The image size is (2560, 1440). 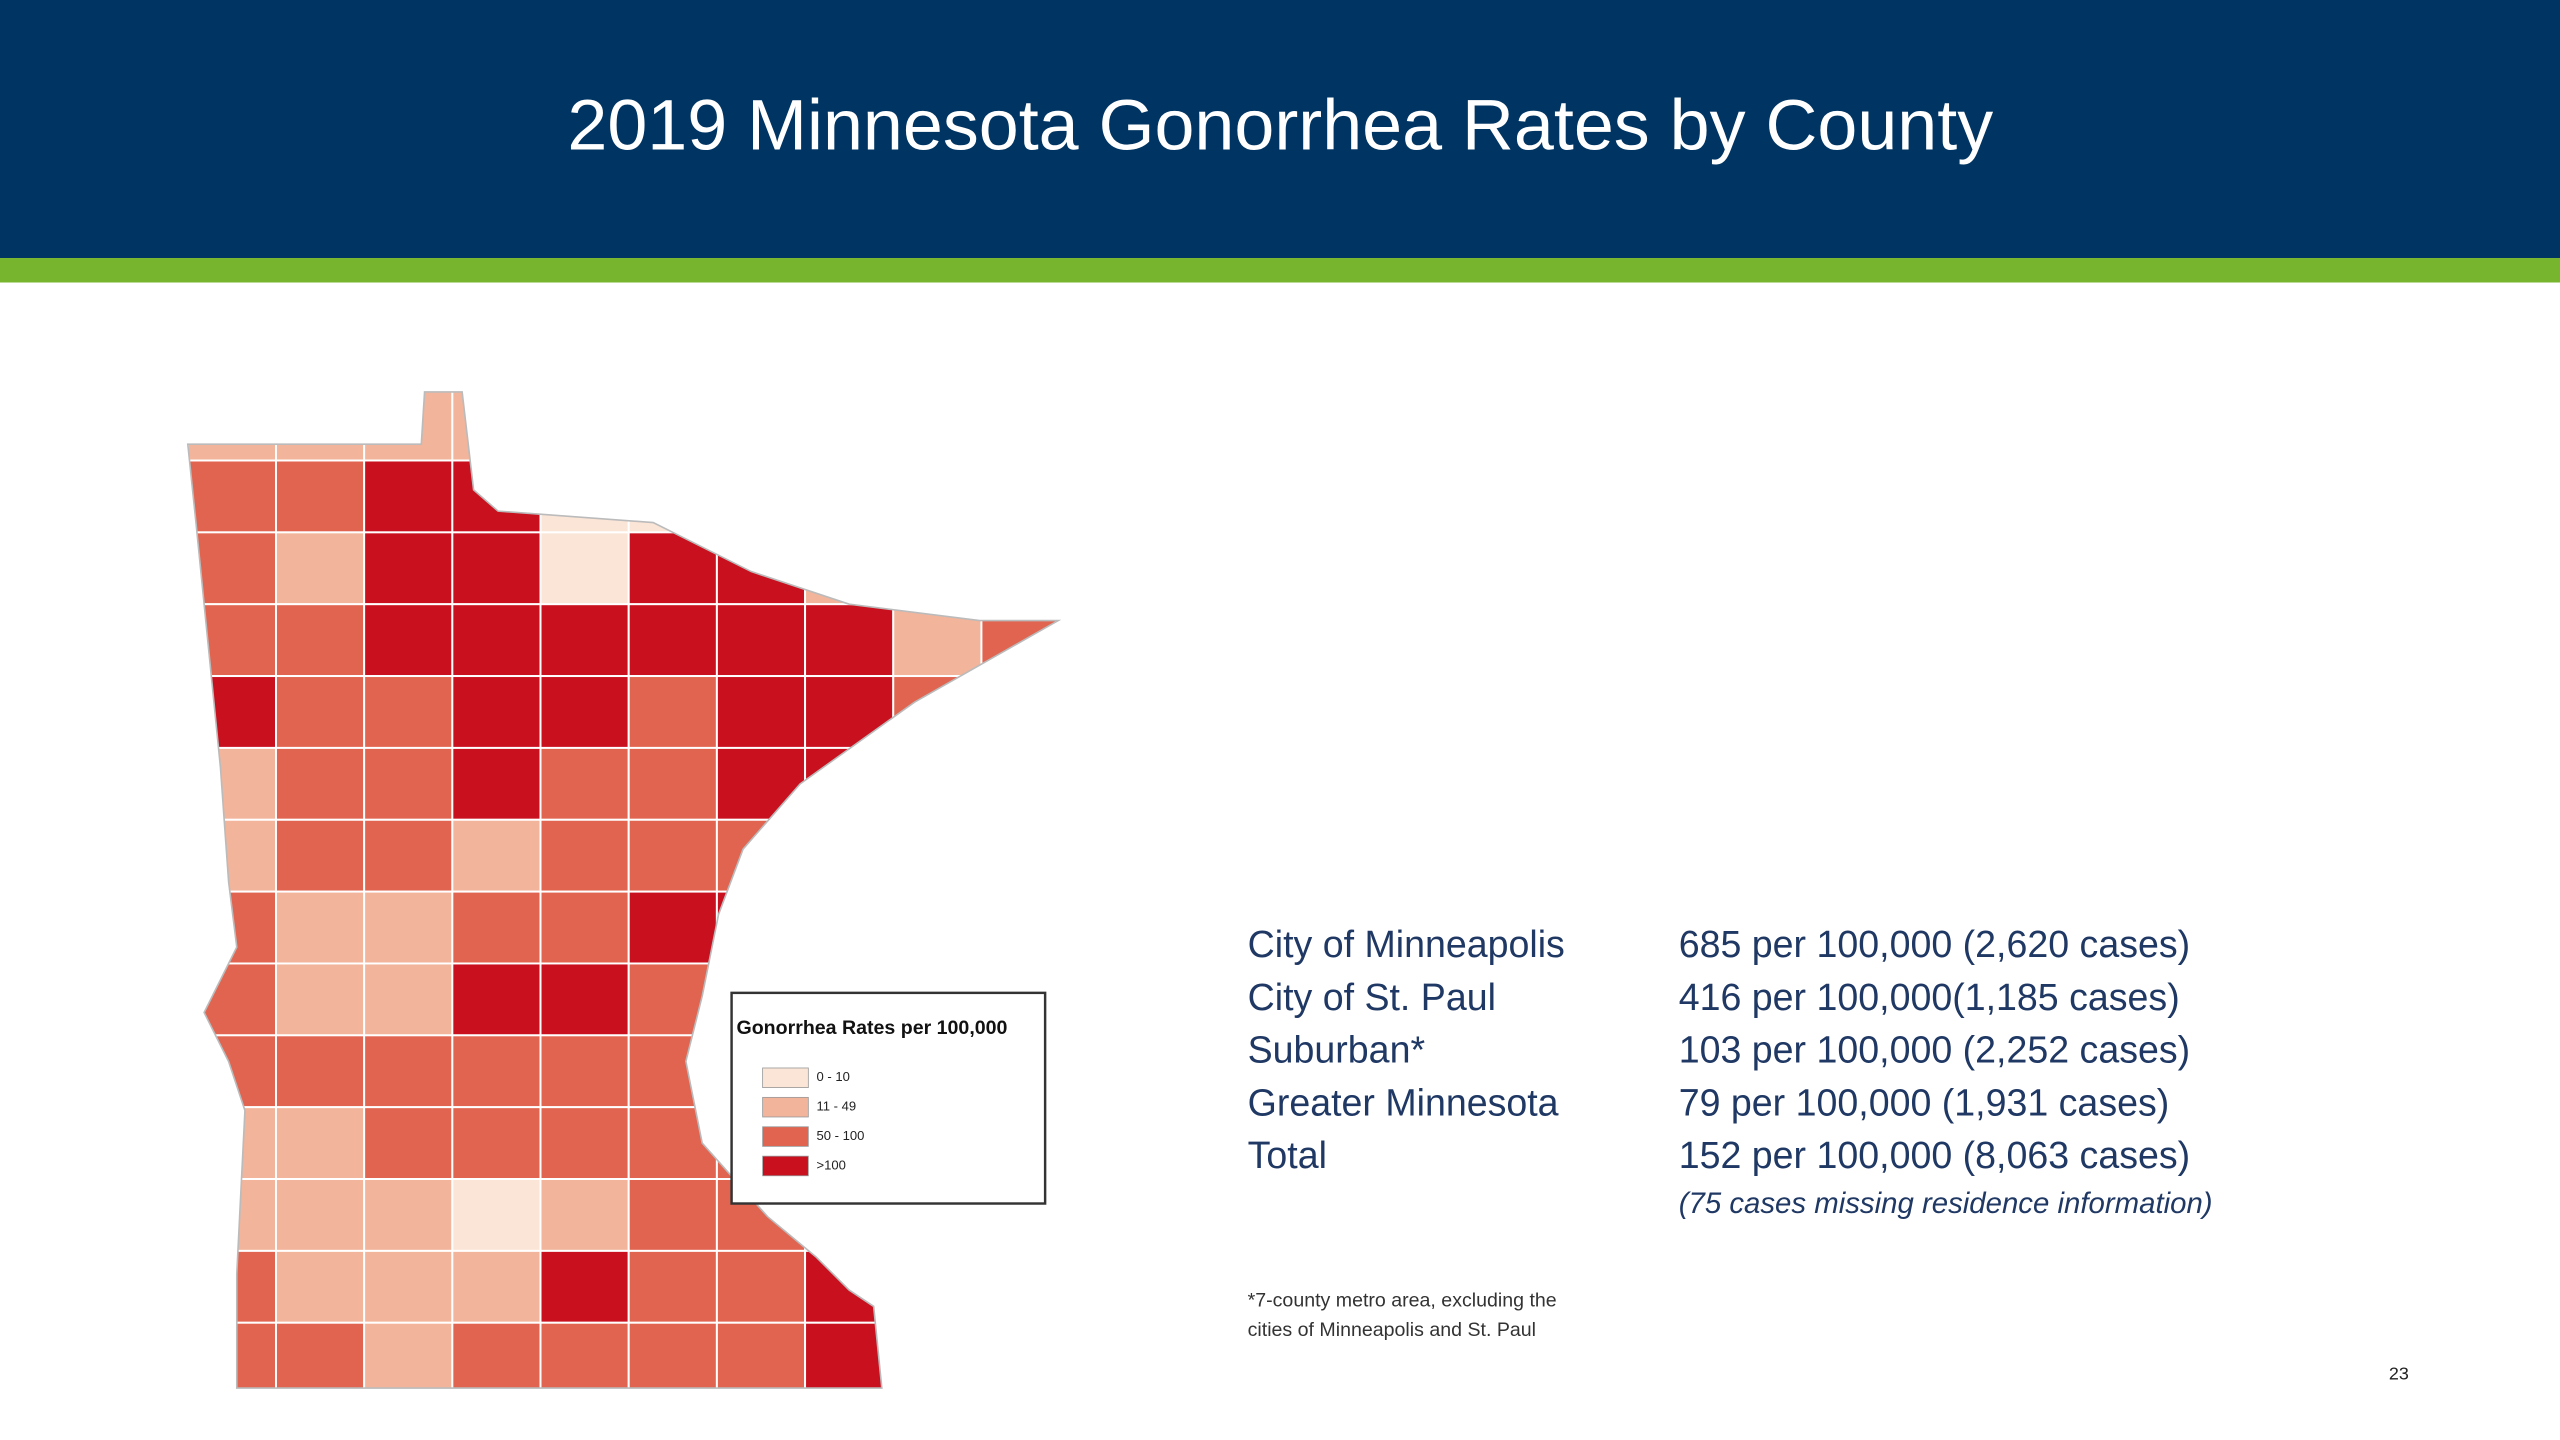 What do you see at coordinates (2399, 1374) in the screenshot?
I see `page-number: 23` at bounding box center [2399, 1374].